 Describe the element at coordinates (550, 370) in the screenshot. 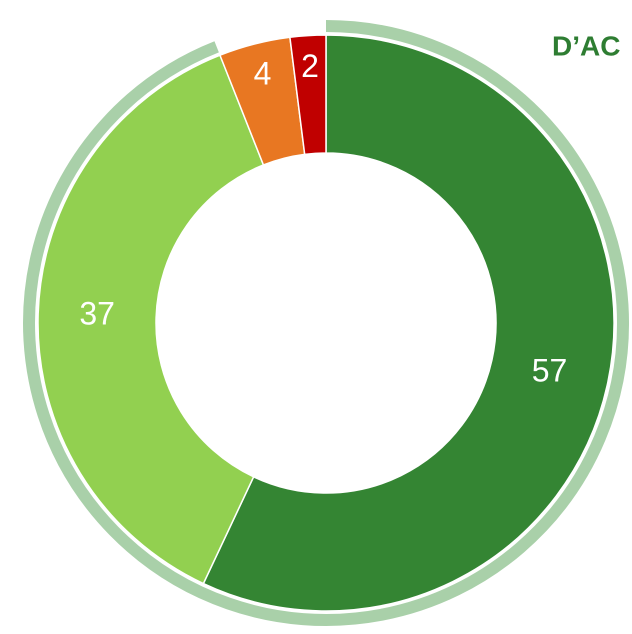

I see `data-label: 57` at that location.